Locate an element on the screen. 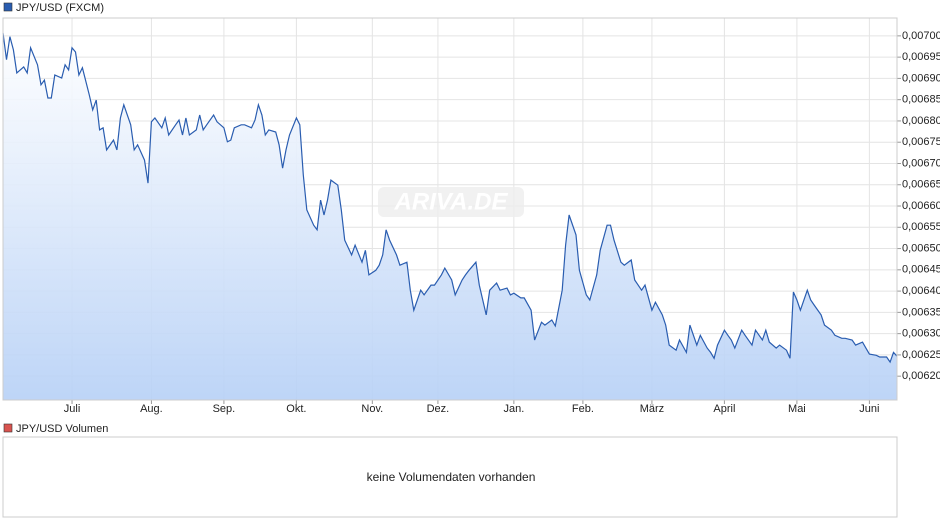 This screenshot has width=940, height=531. x-tick-label: Juli is located at coordinates (72, 409).